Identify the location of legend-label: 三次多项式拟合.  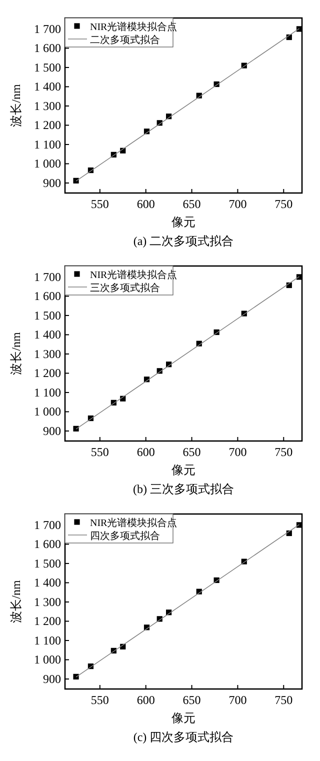
(125, 288).